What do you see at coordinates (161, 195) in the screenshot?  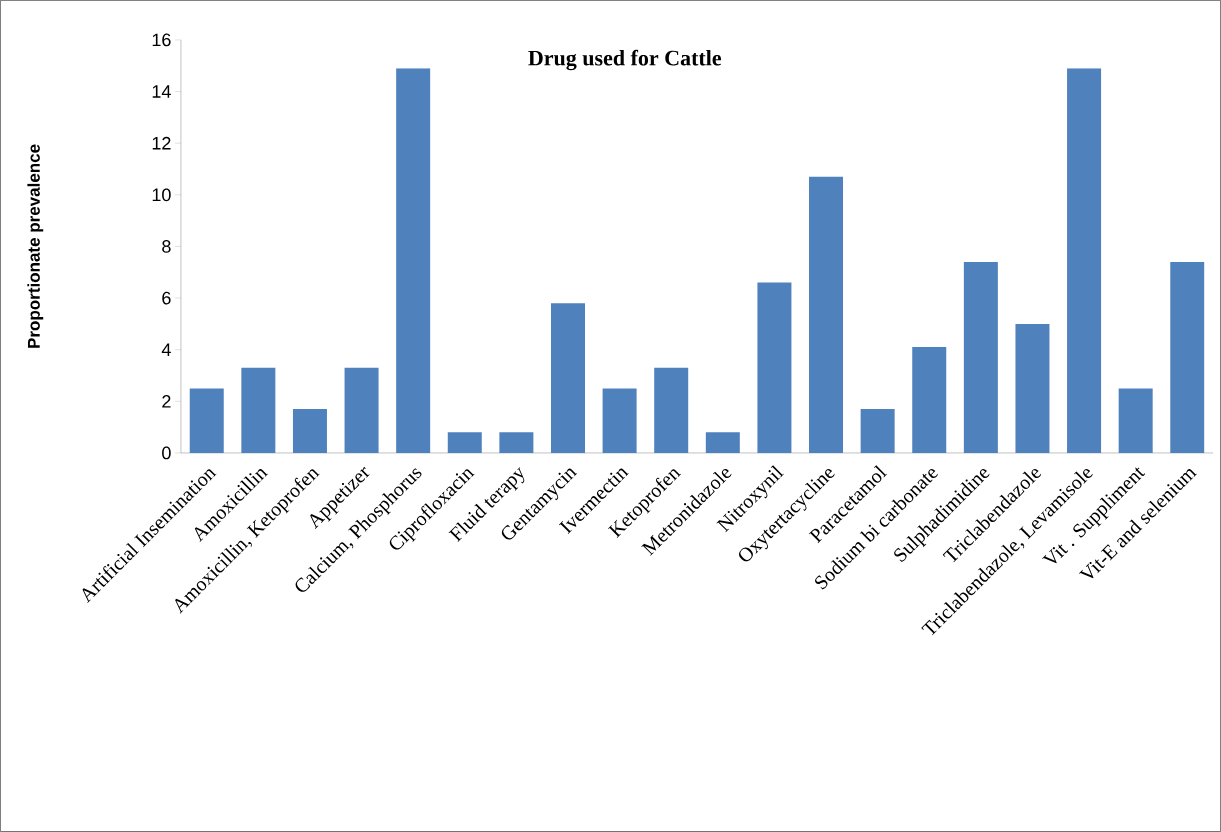 I see `y-tick-label: 10` at bounding box center [161, 195].